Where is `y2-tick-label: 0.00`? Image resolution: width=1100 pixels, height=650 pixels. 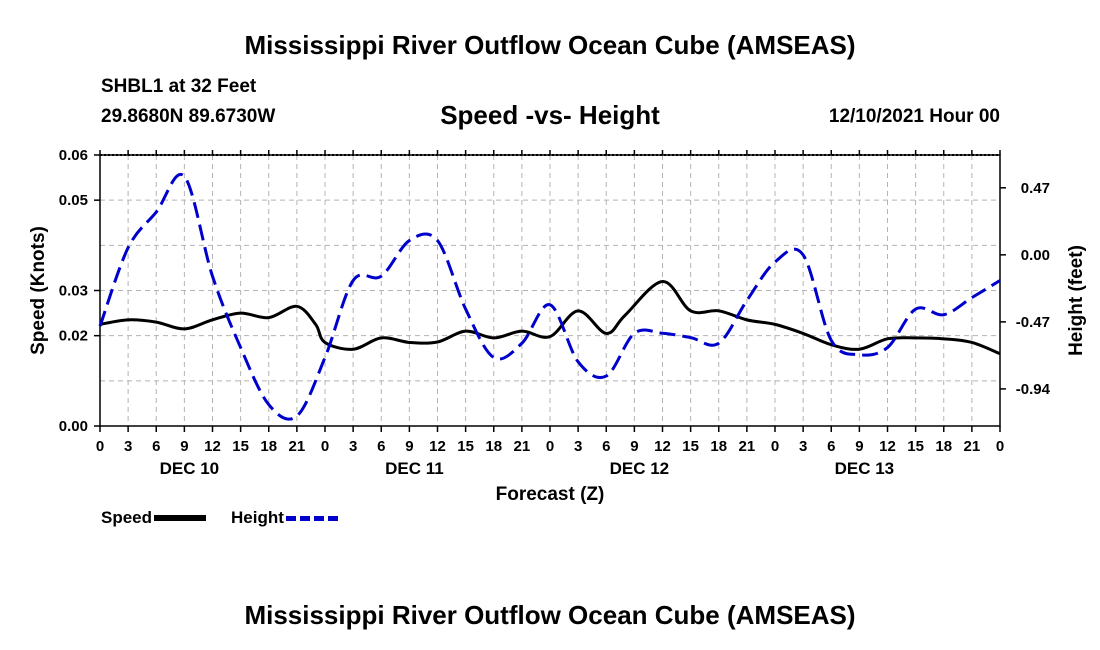 y2-tick-label: 0.00 is located at coordinates (1035, 255).